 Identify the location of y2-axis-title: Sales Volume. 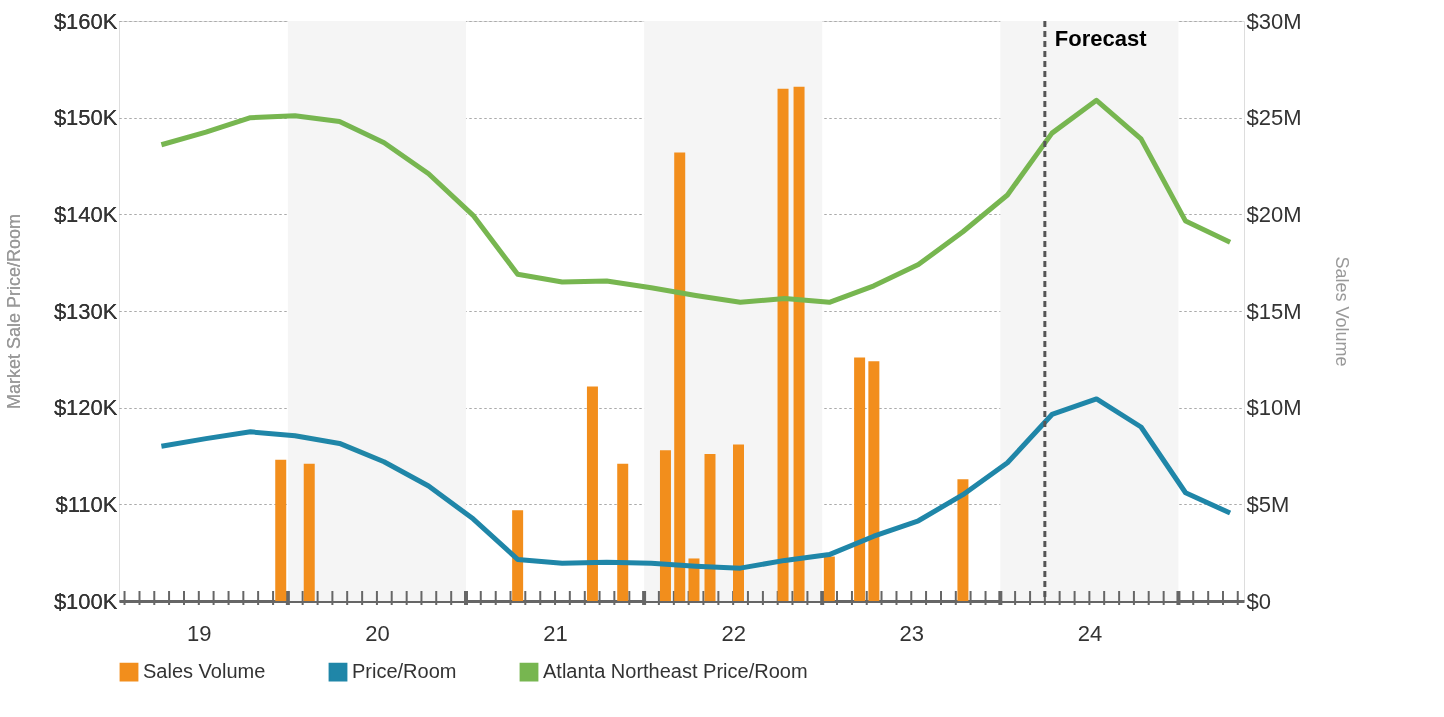
(1341, 311).